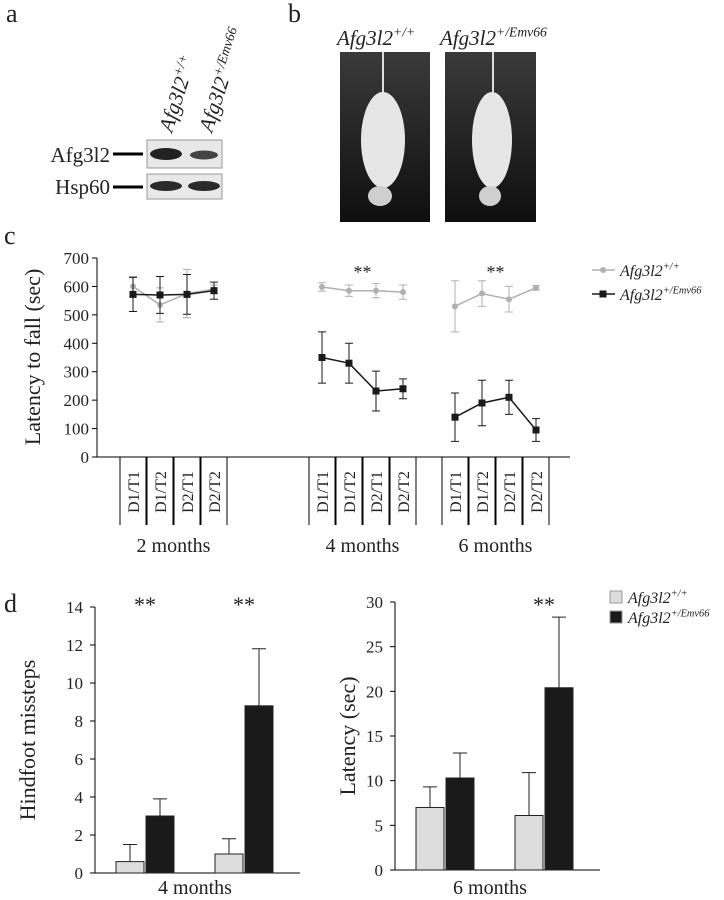  Describe the element at coordinates (10, 603) in the screenshot. I see `panel-label: d` at that location.